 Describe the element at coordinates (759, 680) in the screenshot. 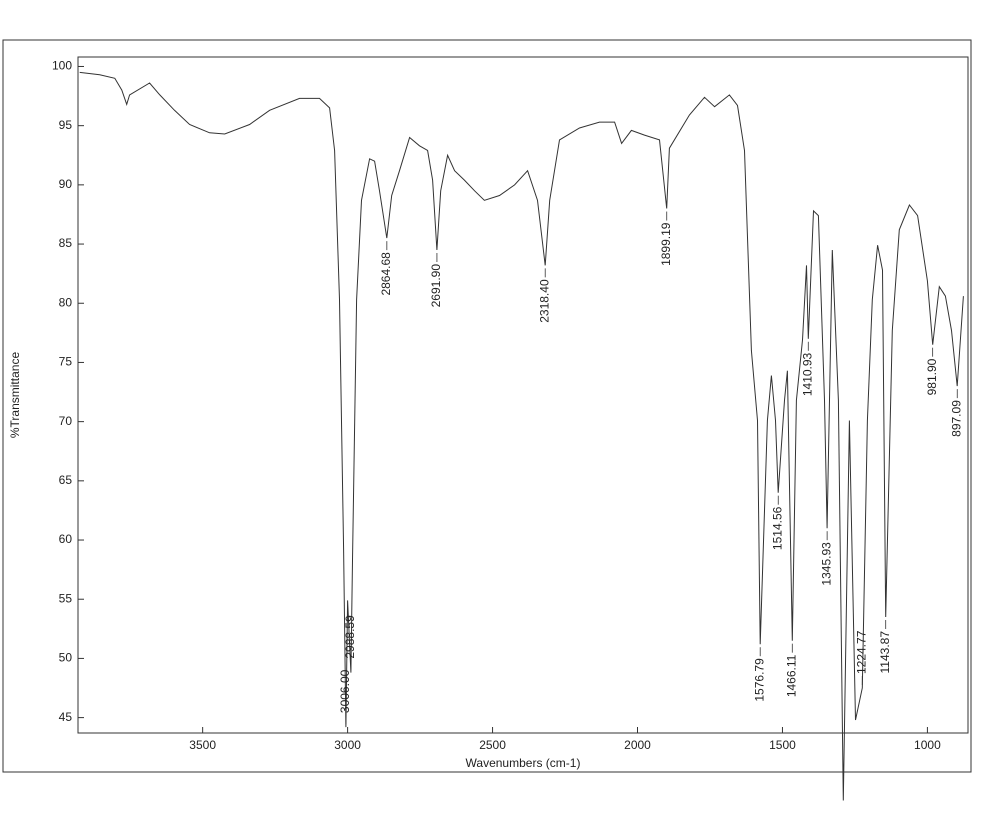

I see `peak-label: 1576.79` at that location.